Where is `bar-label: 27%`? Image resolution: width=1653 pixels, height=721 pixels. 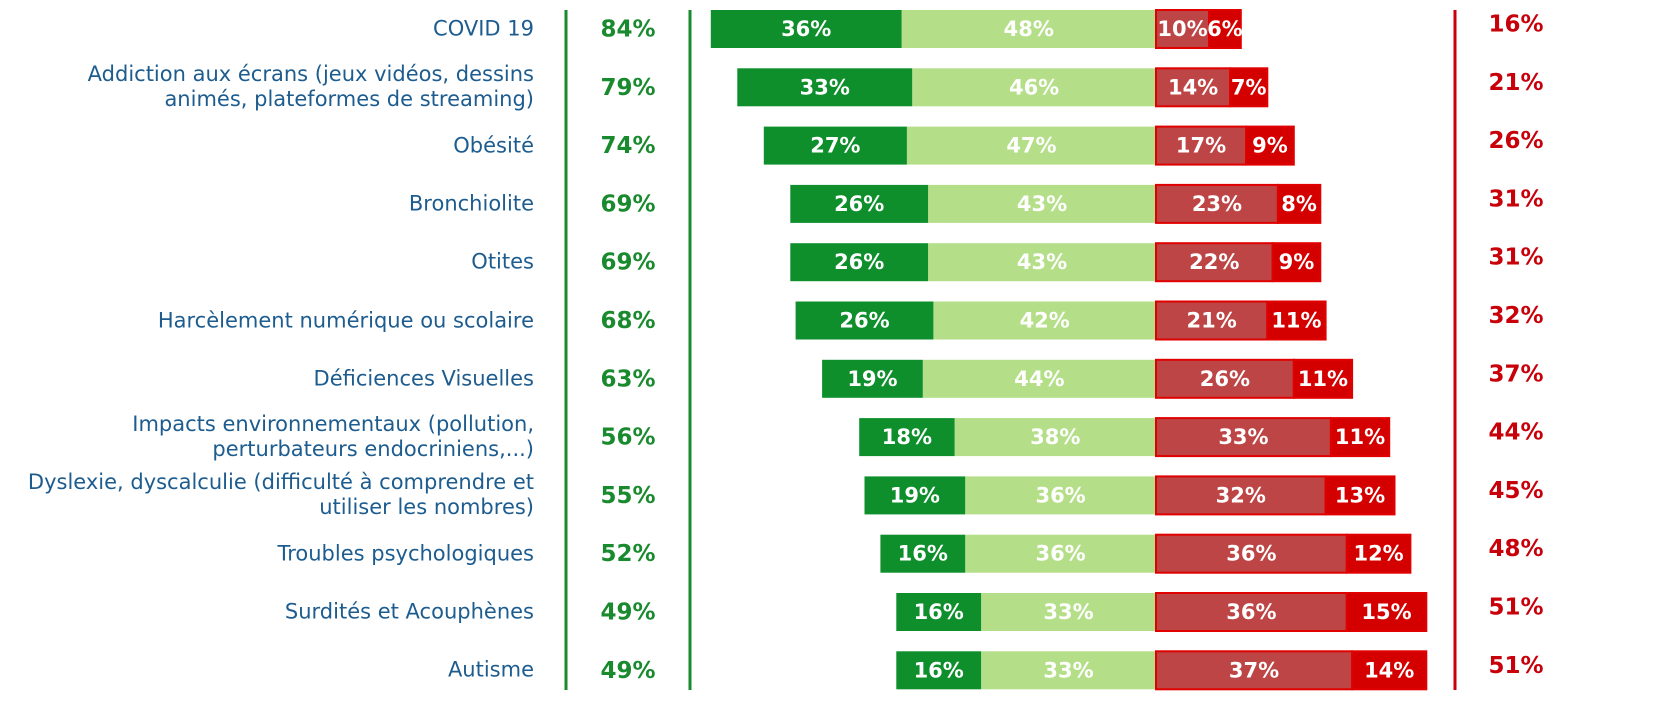
bar-label: 27% is located at coordinates (835, 146).